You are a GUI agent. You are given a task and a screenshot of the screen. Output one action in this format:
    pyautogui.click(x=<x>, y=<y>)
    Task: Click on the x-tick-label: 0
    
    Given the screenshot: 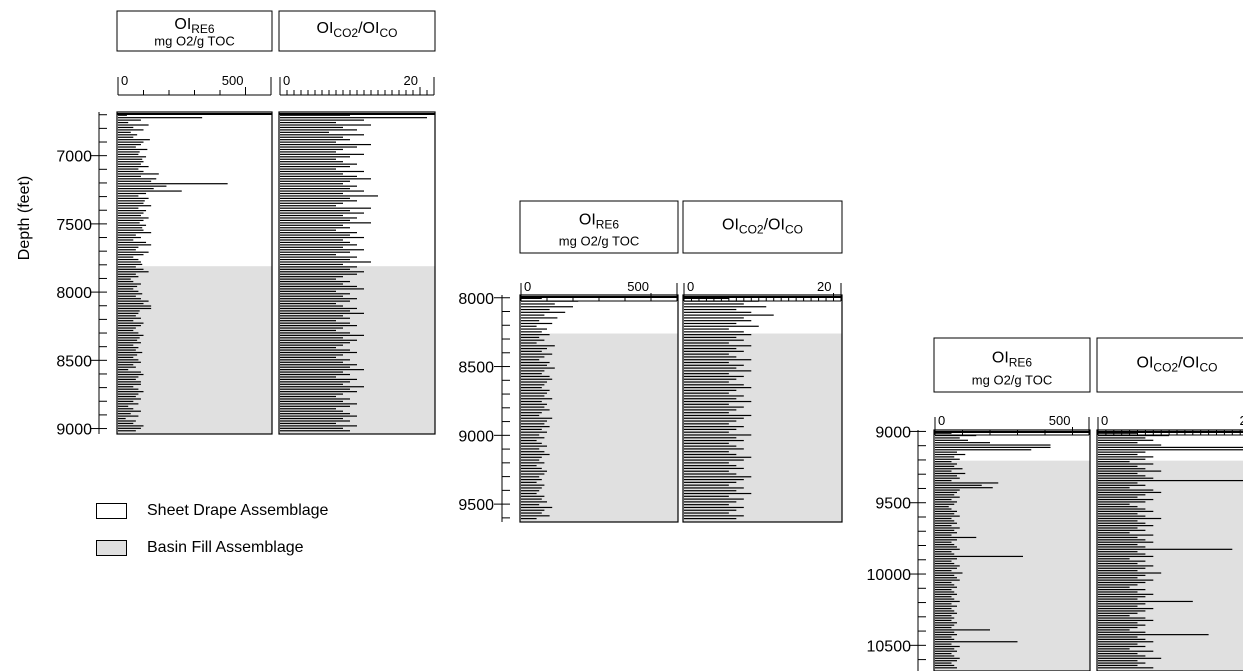 What is the action you would take?
    pyautogui.click(x=286, y=80)
    